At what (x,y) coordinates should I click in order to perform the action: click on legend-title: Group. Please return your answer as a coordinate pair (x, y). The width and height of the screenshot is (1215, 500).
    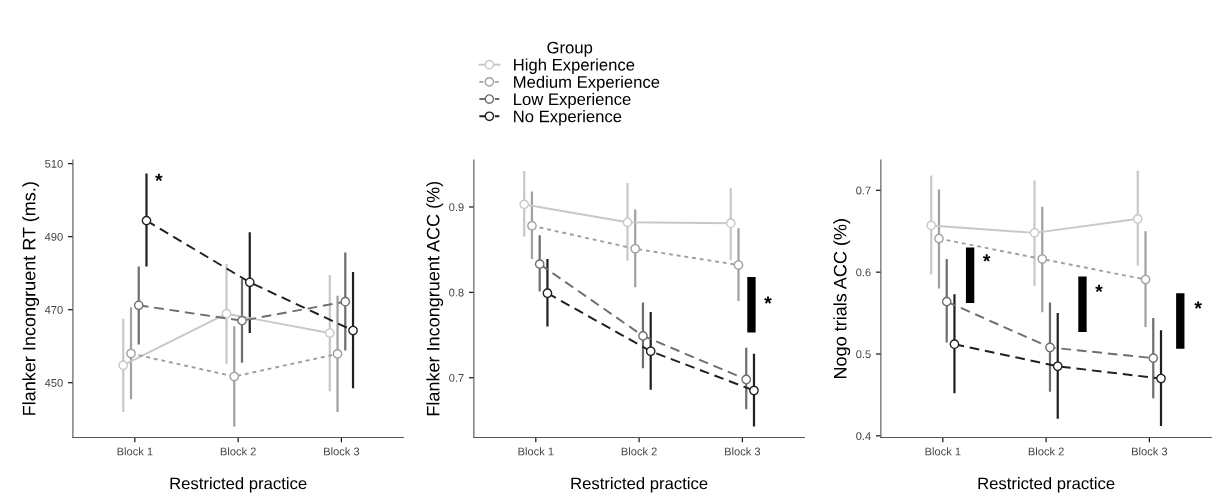
    Looking at the image, I should click on (570, 49).